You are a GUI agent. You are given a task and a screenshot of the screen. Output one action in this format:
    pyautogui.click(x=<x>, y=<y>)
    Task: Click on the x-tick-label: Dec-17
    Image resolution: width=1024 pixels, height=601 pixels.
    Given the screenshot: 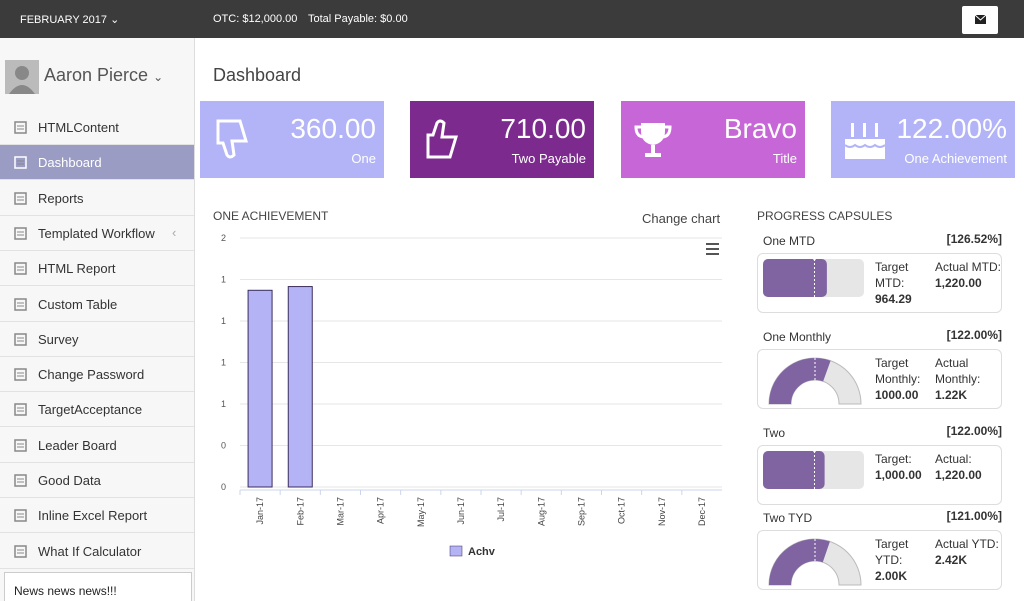 What is the action you would take?
    pyautogui.click(x=702, y=511)
    